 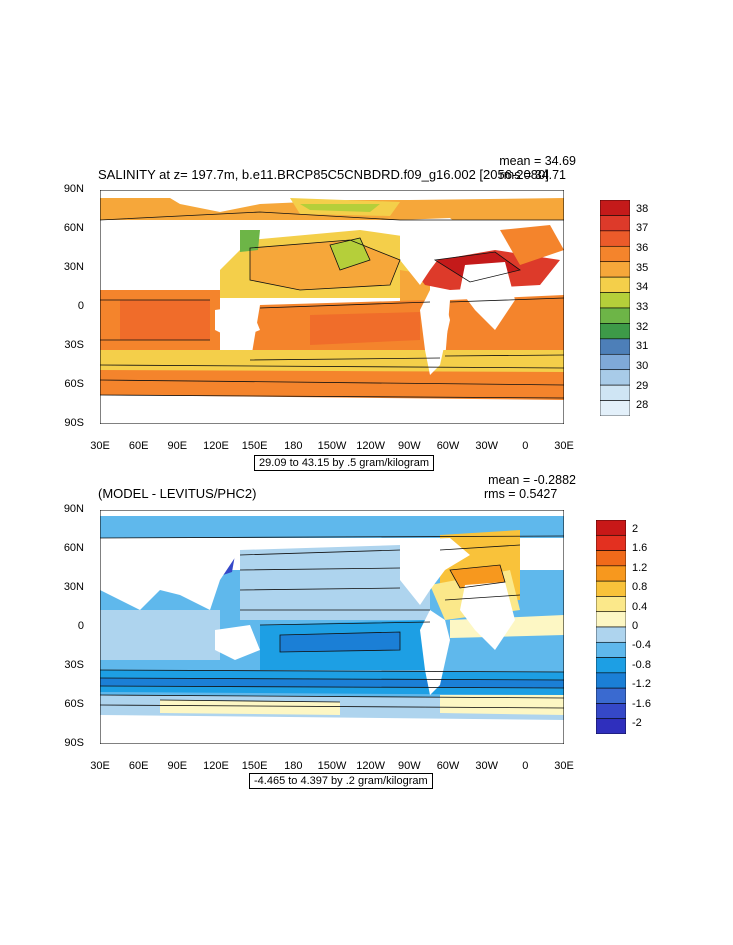 What do you see at coordinates (642, 248) in the screenshot?
I see `legend-label: 36` at bounding box center [642, 248].